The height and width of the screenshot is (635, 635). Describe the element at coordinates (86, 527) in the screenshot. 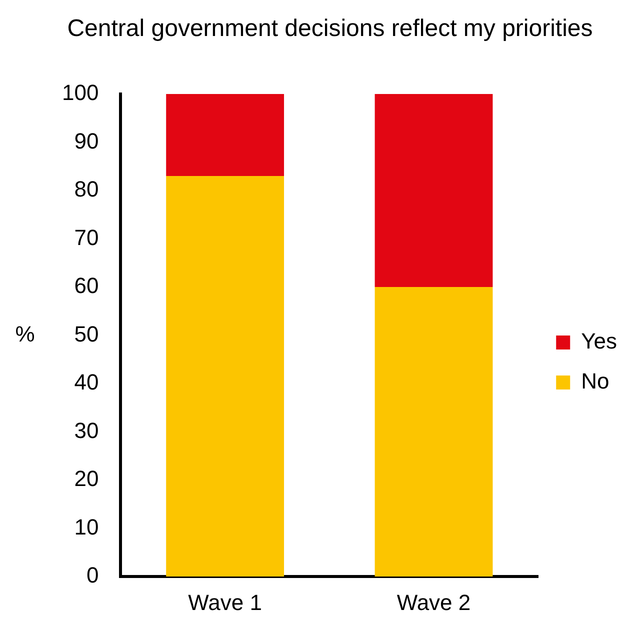

I see `y-tick-label: 10` at that location.